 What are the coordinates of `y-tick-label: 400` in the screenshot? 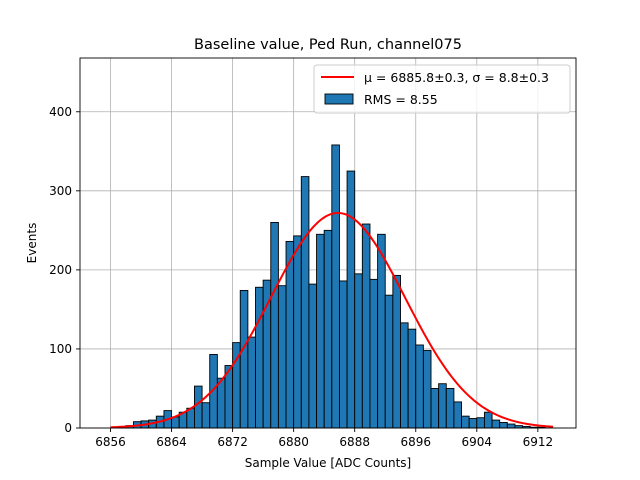 It's located at (60, 112).